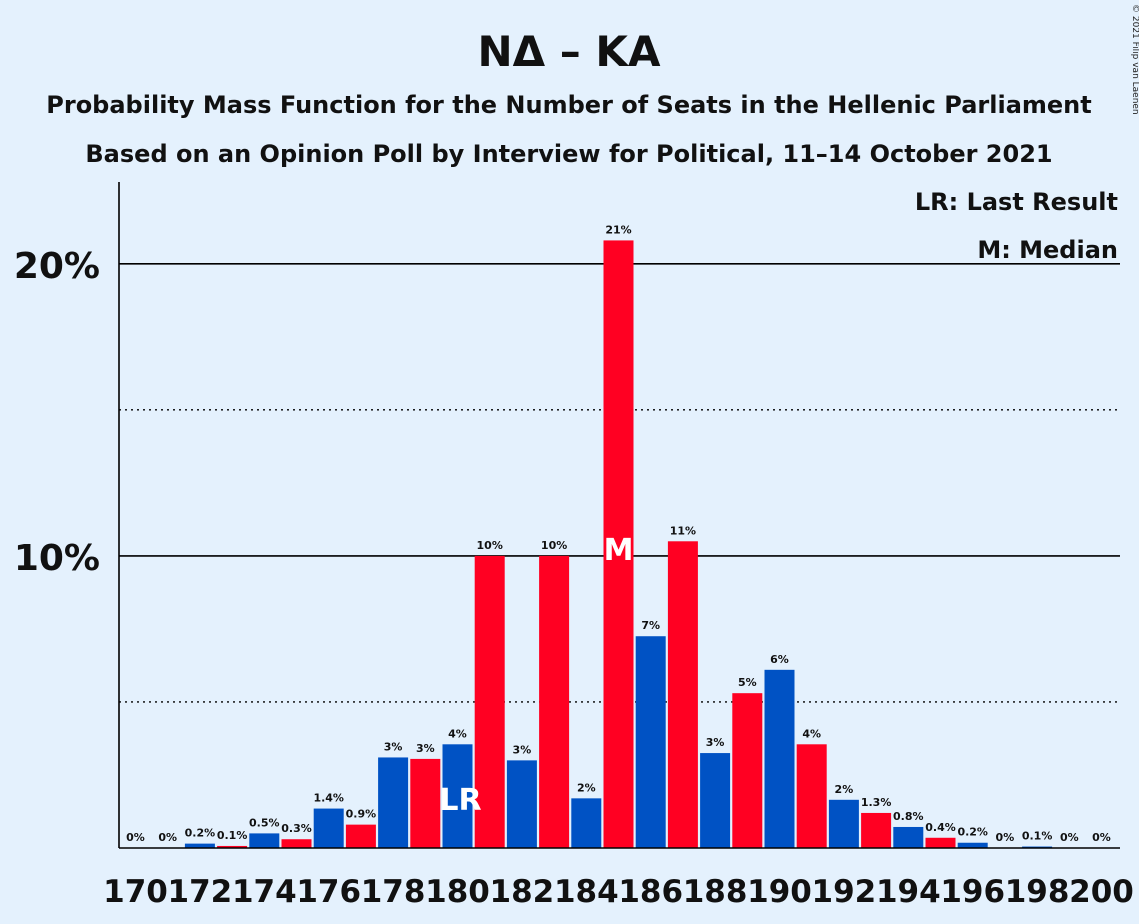  Describe the element at coordinates (715, 892) in the screenshot. I see `x-tick-label: 188` at that location.